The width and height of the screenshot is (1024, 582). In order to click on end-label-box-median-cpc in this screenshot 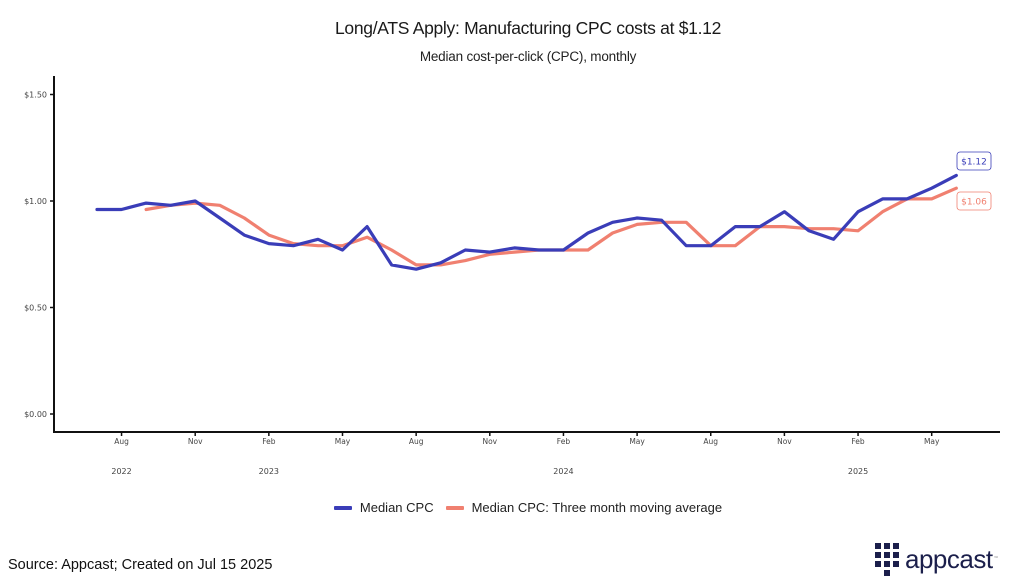, I will do `click(974, 161)`.